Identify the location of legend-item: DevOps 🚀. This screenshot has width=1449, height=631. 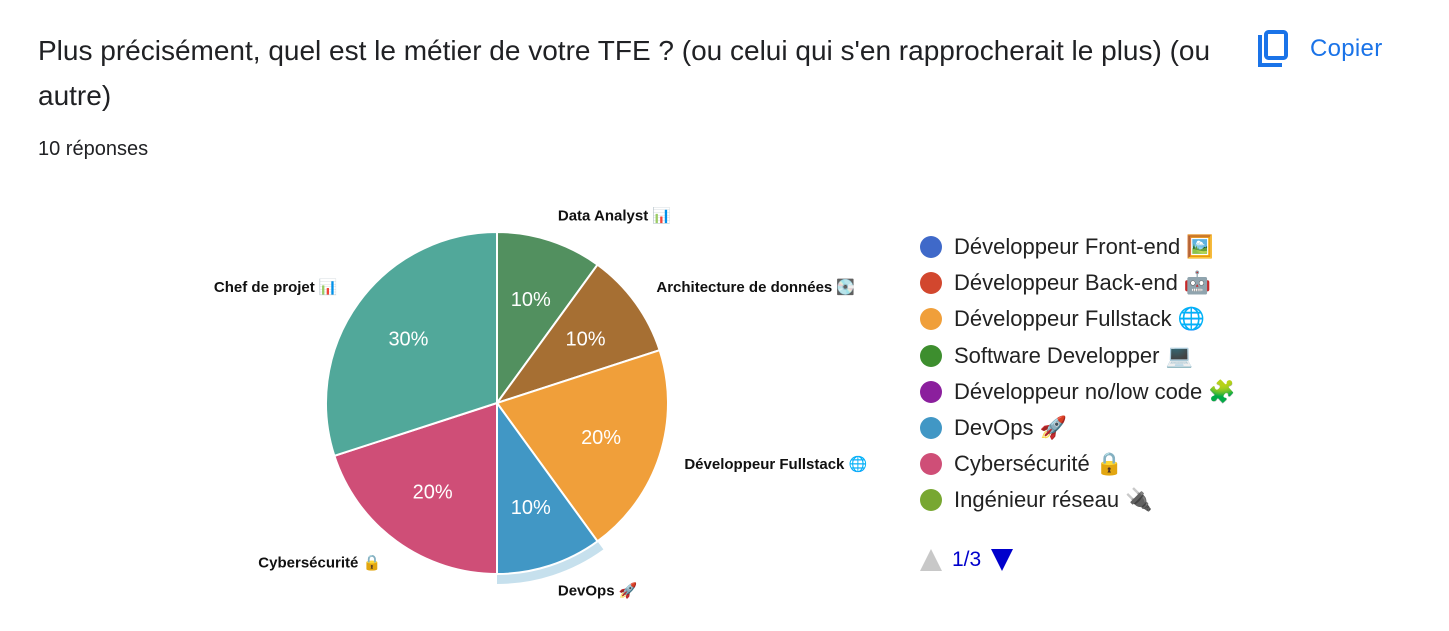
(1078, 428).